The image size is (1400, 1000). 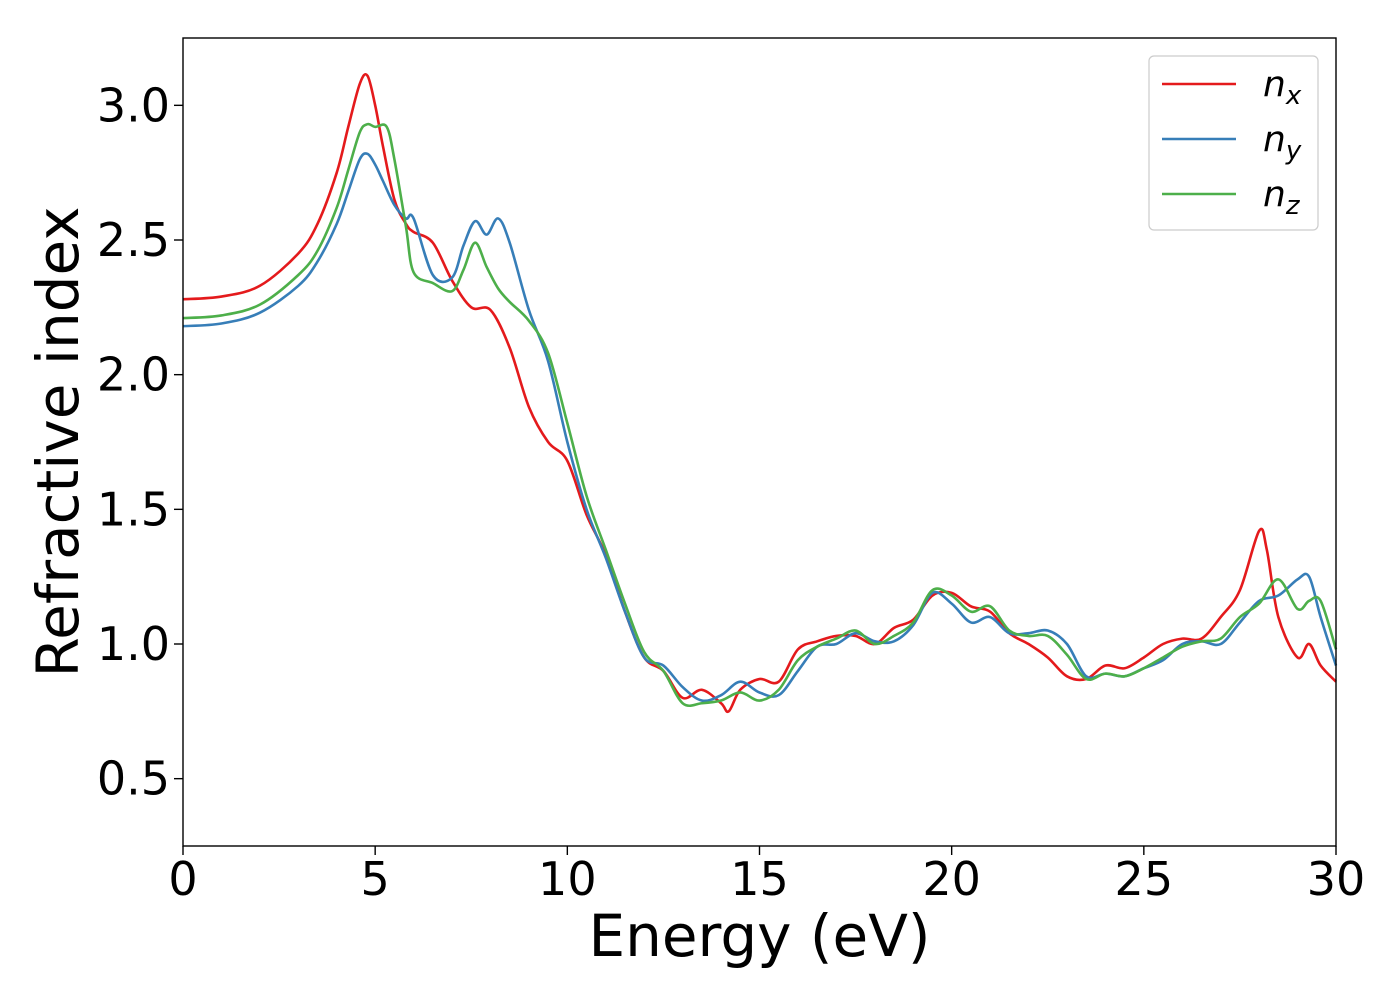 What do you see at coordinates (567, 879) in the screenshot?
I see `x-tick-label: 10` at bounding box center [567, 879].